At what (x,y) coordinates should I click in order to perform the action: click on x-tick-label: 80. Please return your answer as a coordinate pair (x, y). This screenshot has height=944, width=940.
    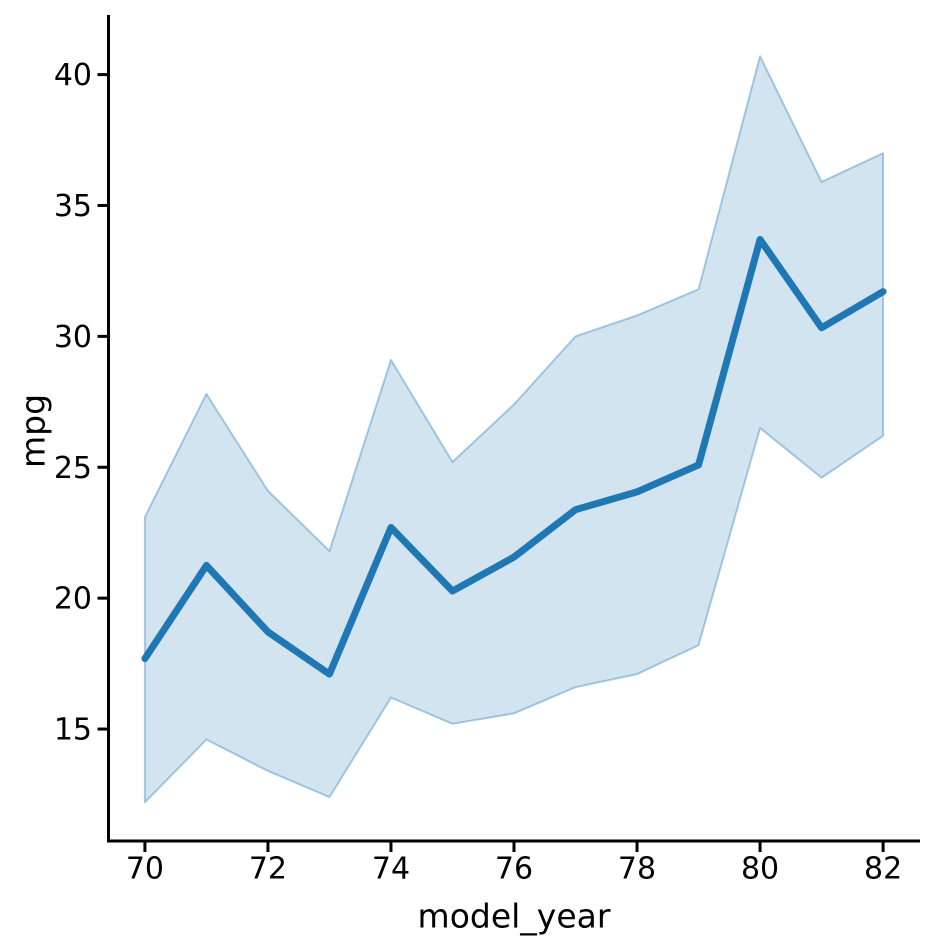
    Looking at the image, I should click on (760, 869).